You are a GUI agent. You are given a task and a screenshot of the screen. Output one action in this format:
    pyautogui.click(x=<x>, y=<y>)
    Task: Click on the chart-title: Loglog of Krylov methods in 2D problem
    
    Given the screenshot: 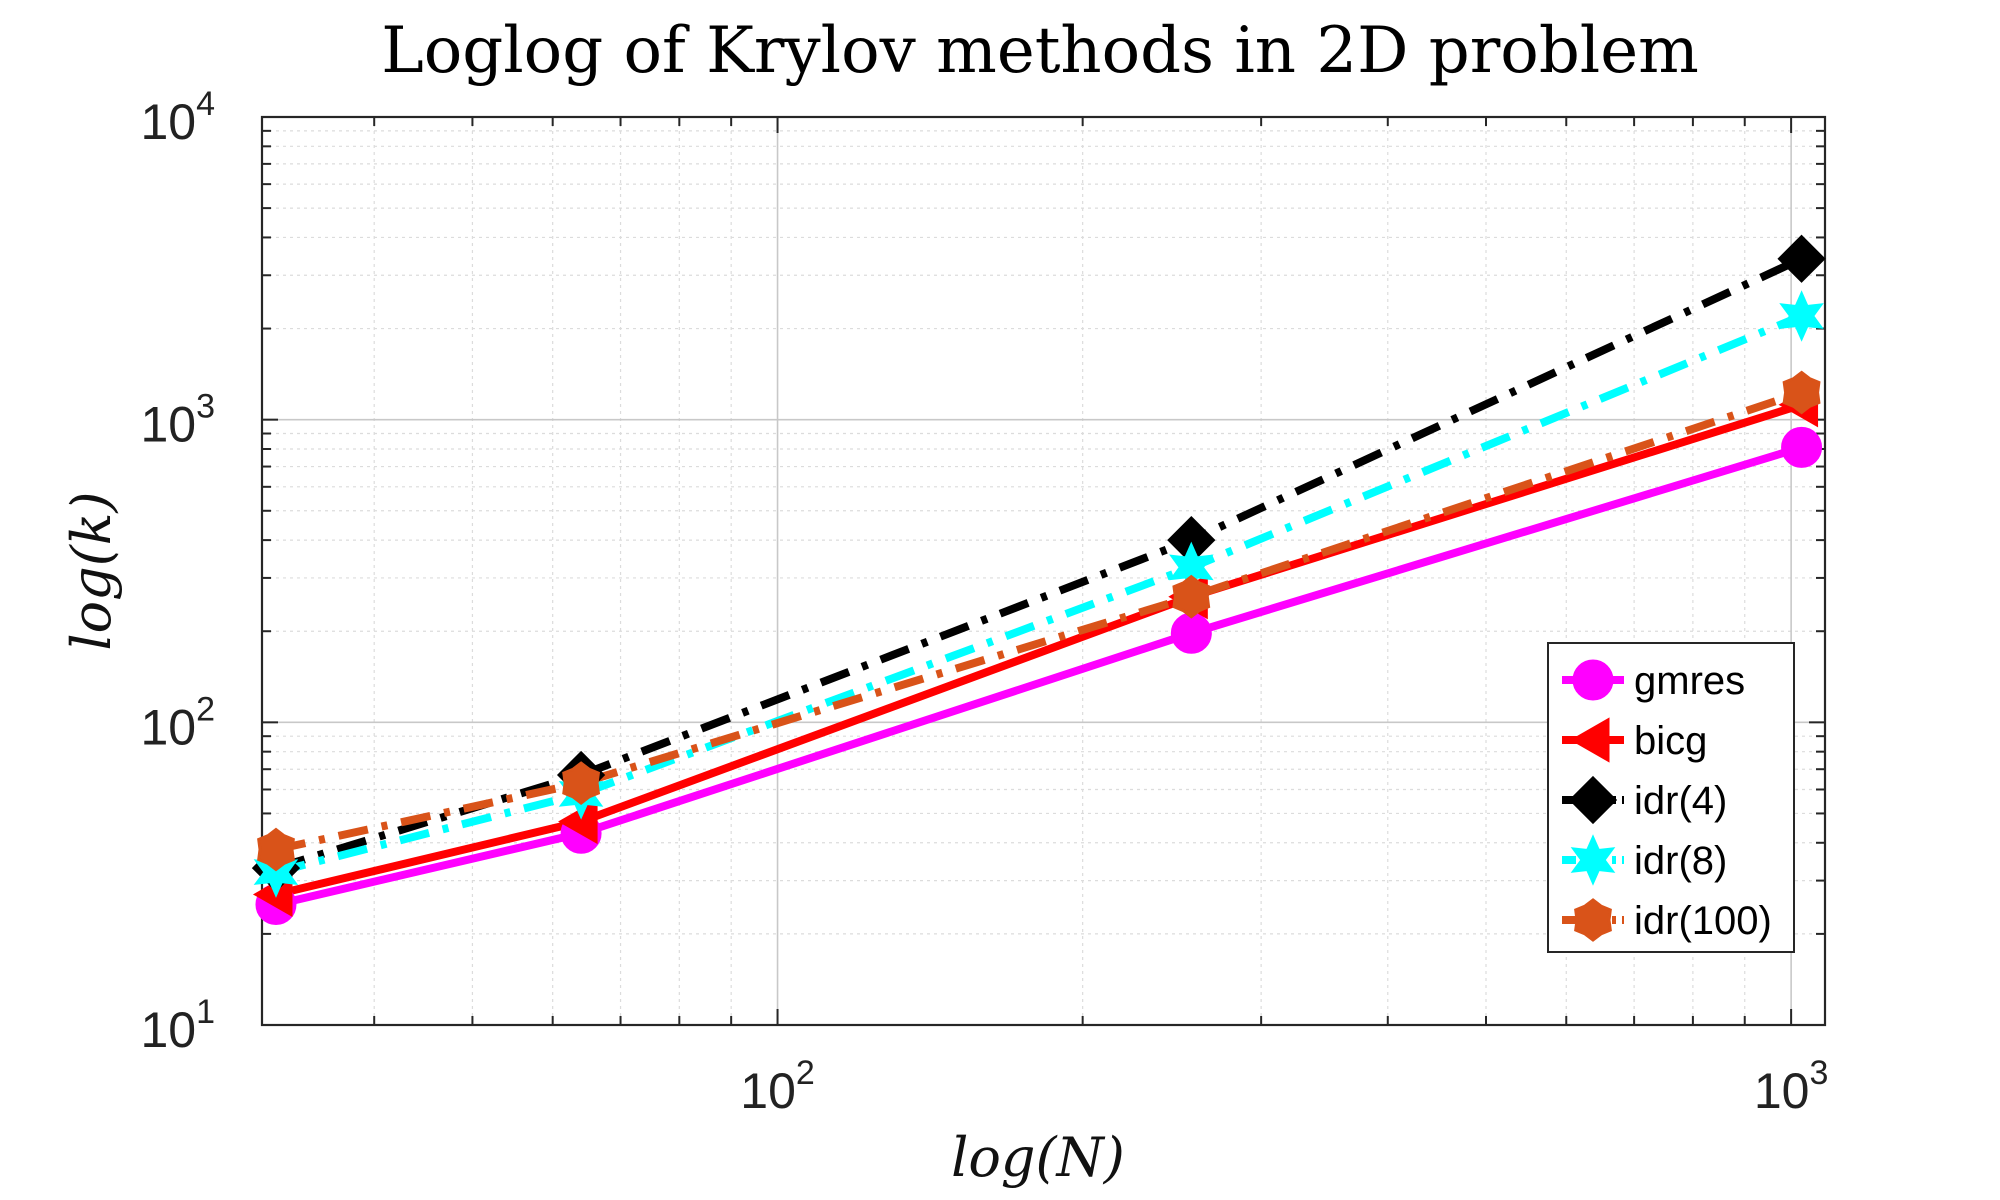 What is the action you would take?
    pyautogui.click(x=1040, y=51)
    